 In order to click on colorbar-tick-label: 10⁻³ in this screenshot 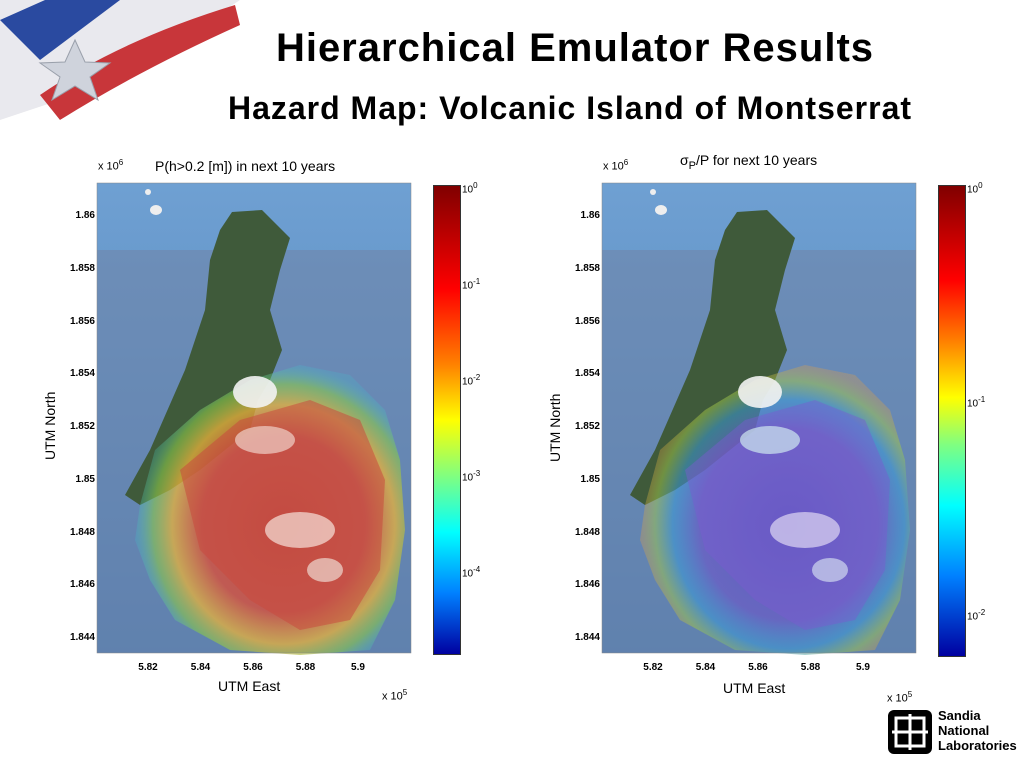, I will do `click(471, 476)`.